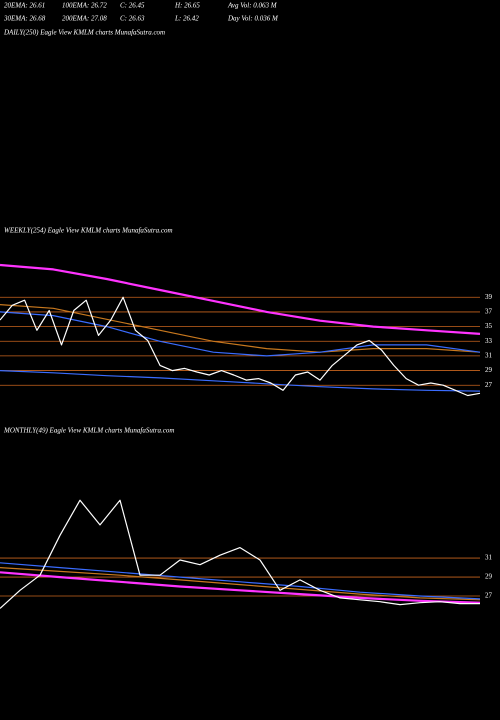 The width and height of the screenshot is (500, 720). I want to click on header-stat: H: 26.65, so click(187, 6).